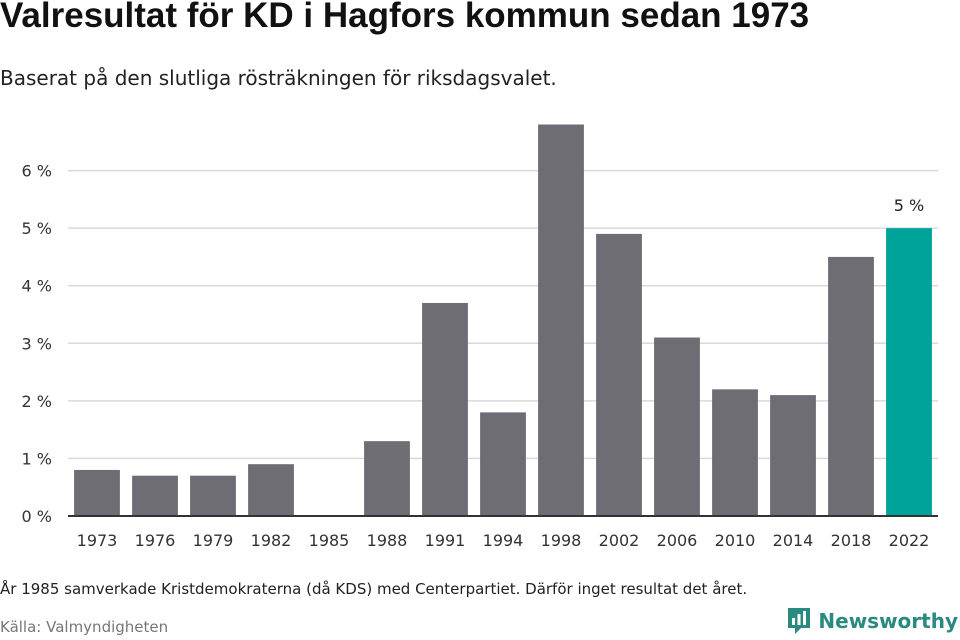 The height and width of the screenshot is (640, 960). Describe the element at coordinates (851, 540) in the screenshot. I see `x-tick-label: 2018` at that location.